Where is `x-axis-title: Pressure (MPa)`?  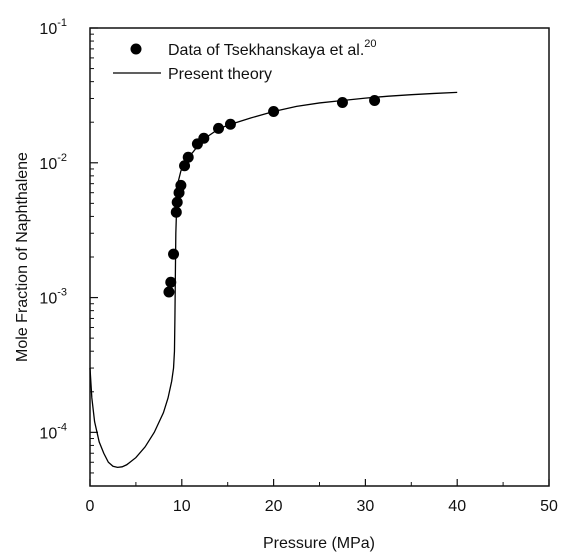 x-axis-title: Pressure (MPa) is located at coordinates (319, 543).